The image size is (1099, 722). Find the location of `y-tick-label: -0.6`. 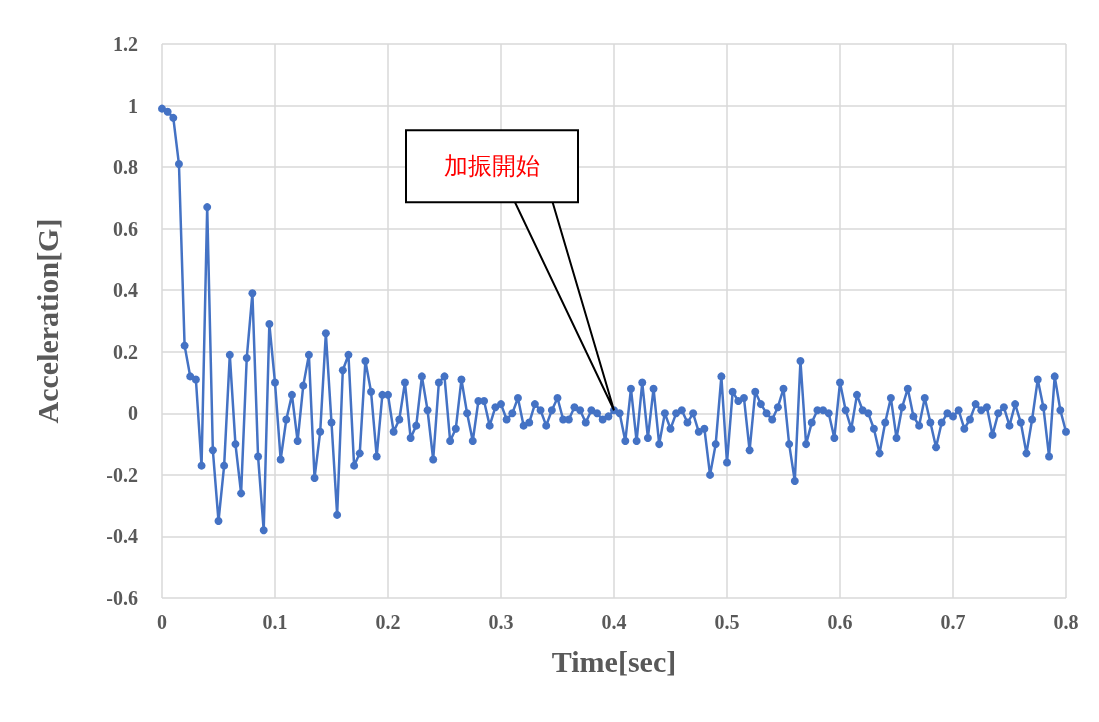

y-tick-label: -0.6 is located at coordinates (122, 598).